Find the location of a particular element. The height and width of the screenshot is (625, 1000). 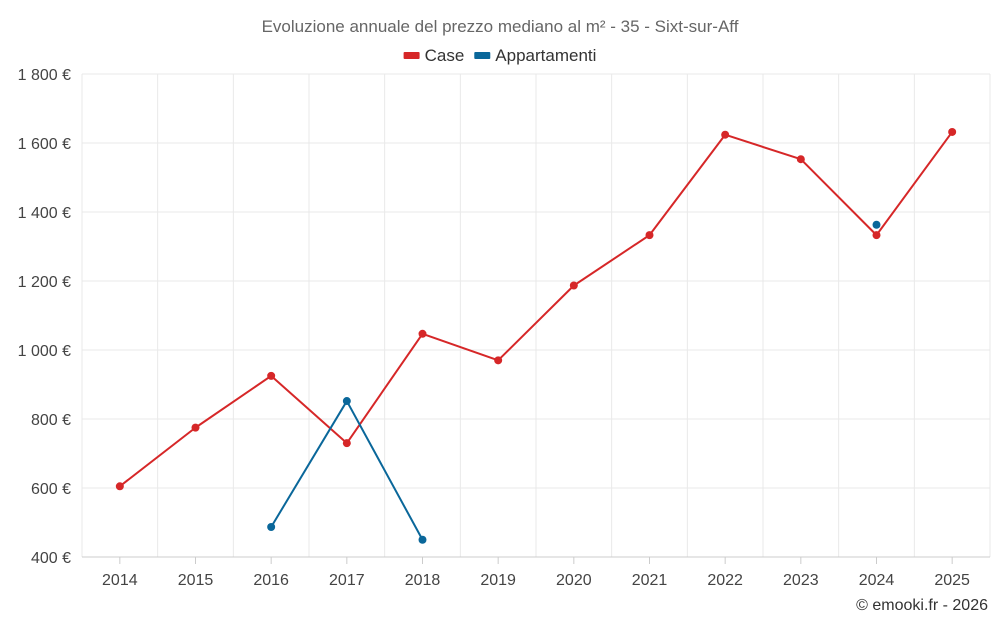

y-tick-label: 800 € is located at coordinates (51, 420).